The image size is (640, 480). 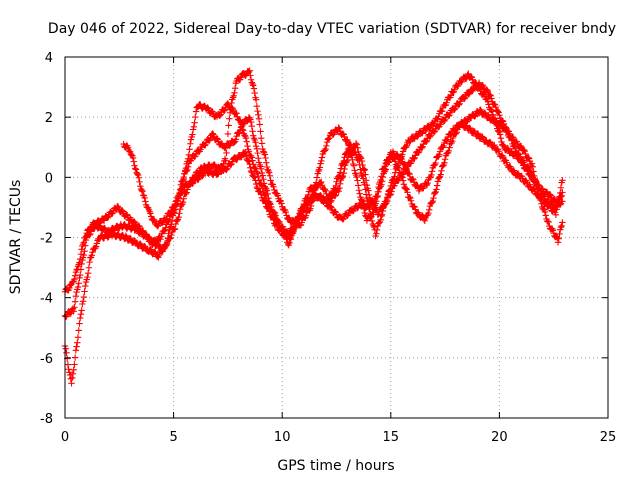 I want to click on y-tick-label: 4, so click(x=49, y=58).